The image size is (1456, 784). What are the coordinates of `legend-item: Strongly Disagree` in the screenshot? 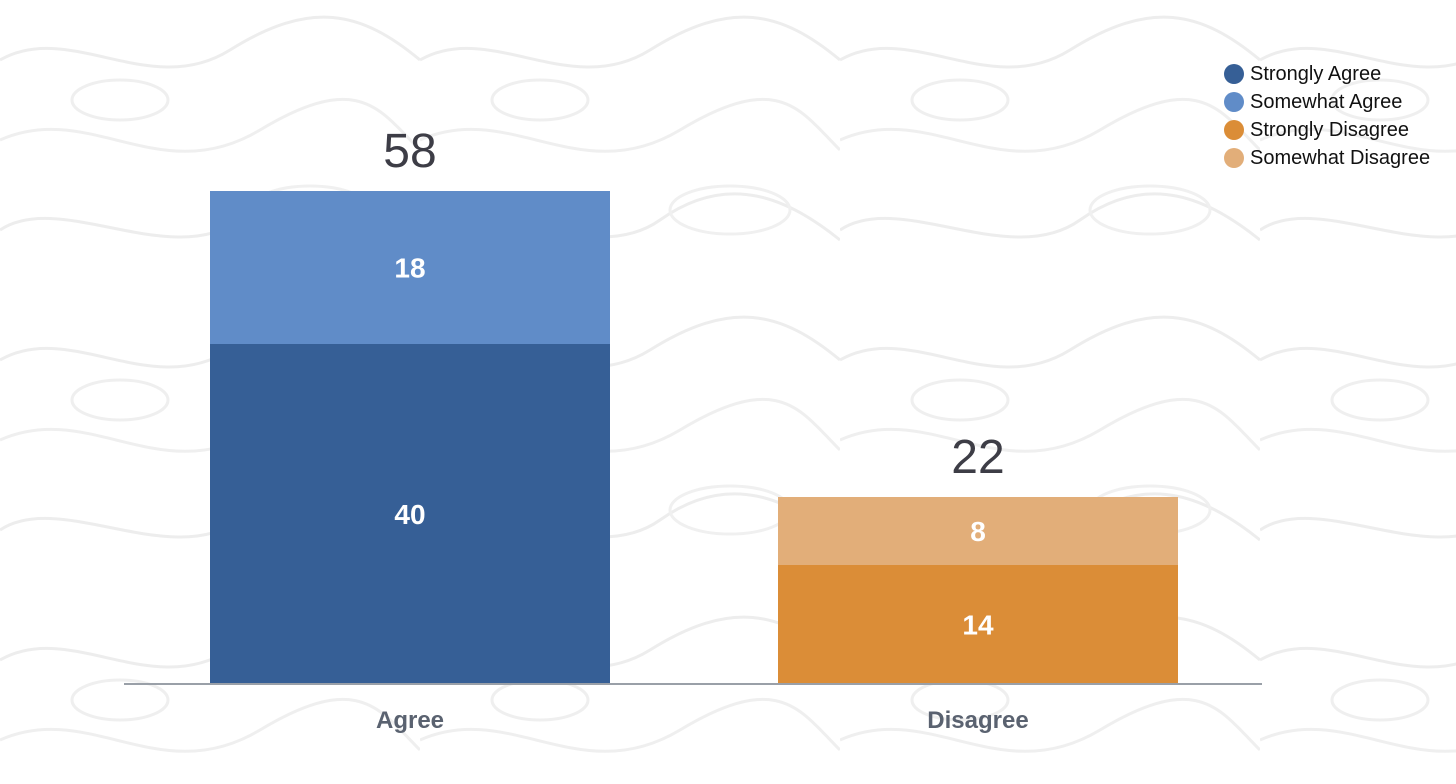 It's located at (1327, 130).